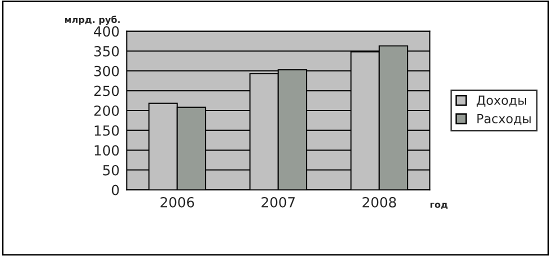  Describe the element at coordinates (501, 101) in the screenshot. I see `legend-label: Доходы` at that location.